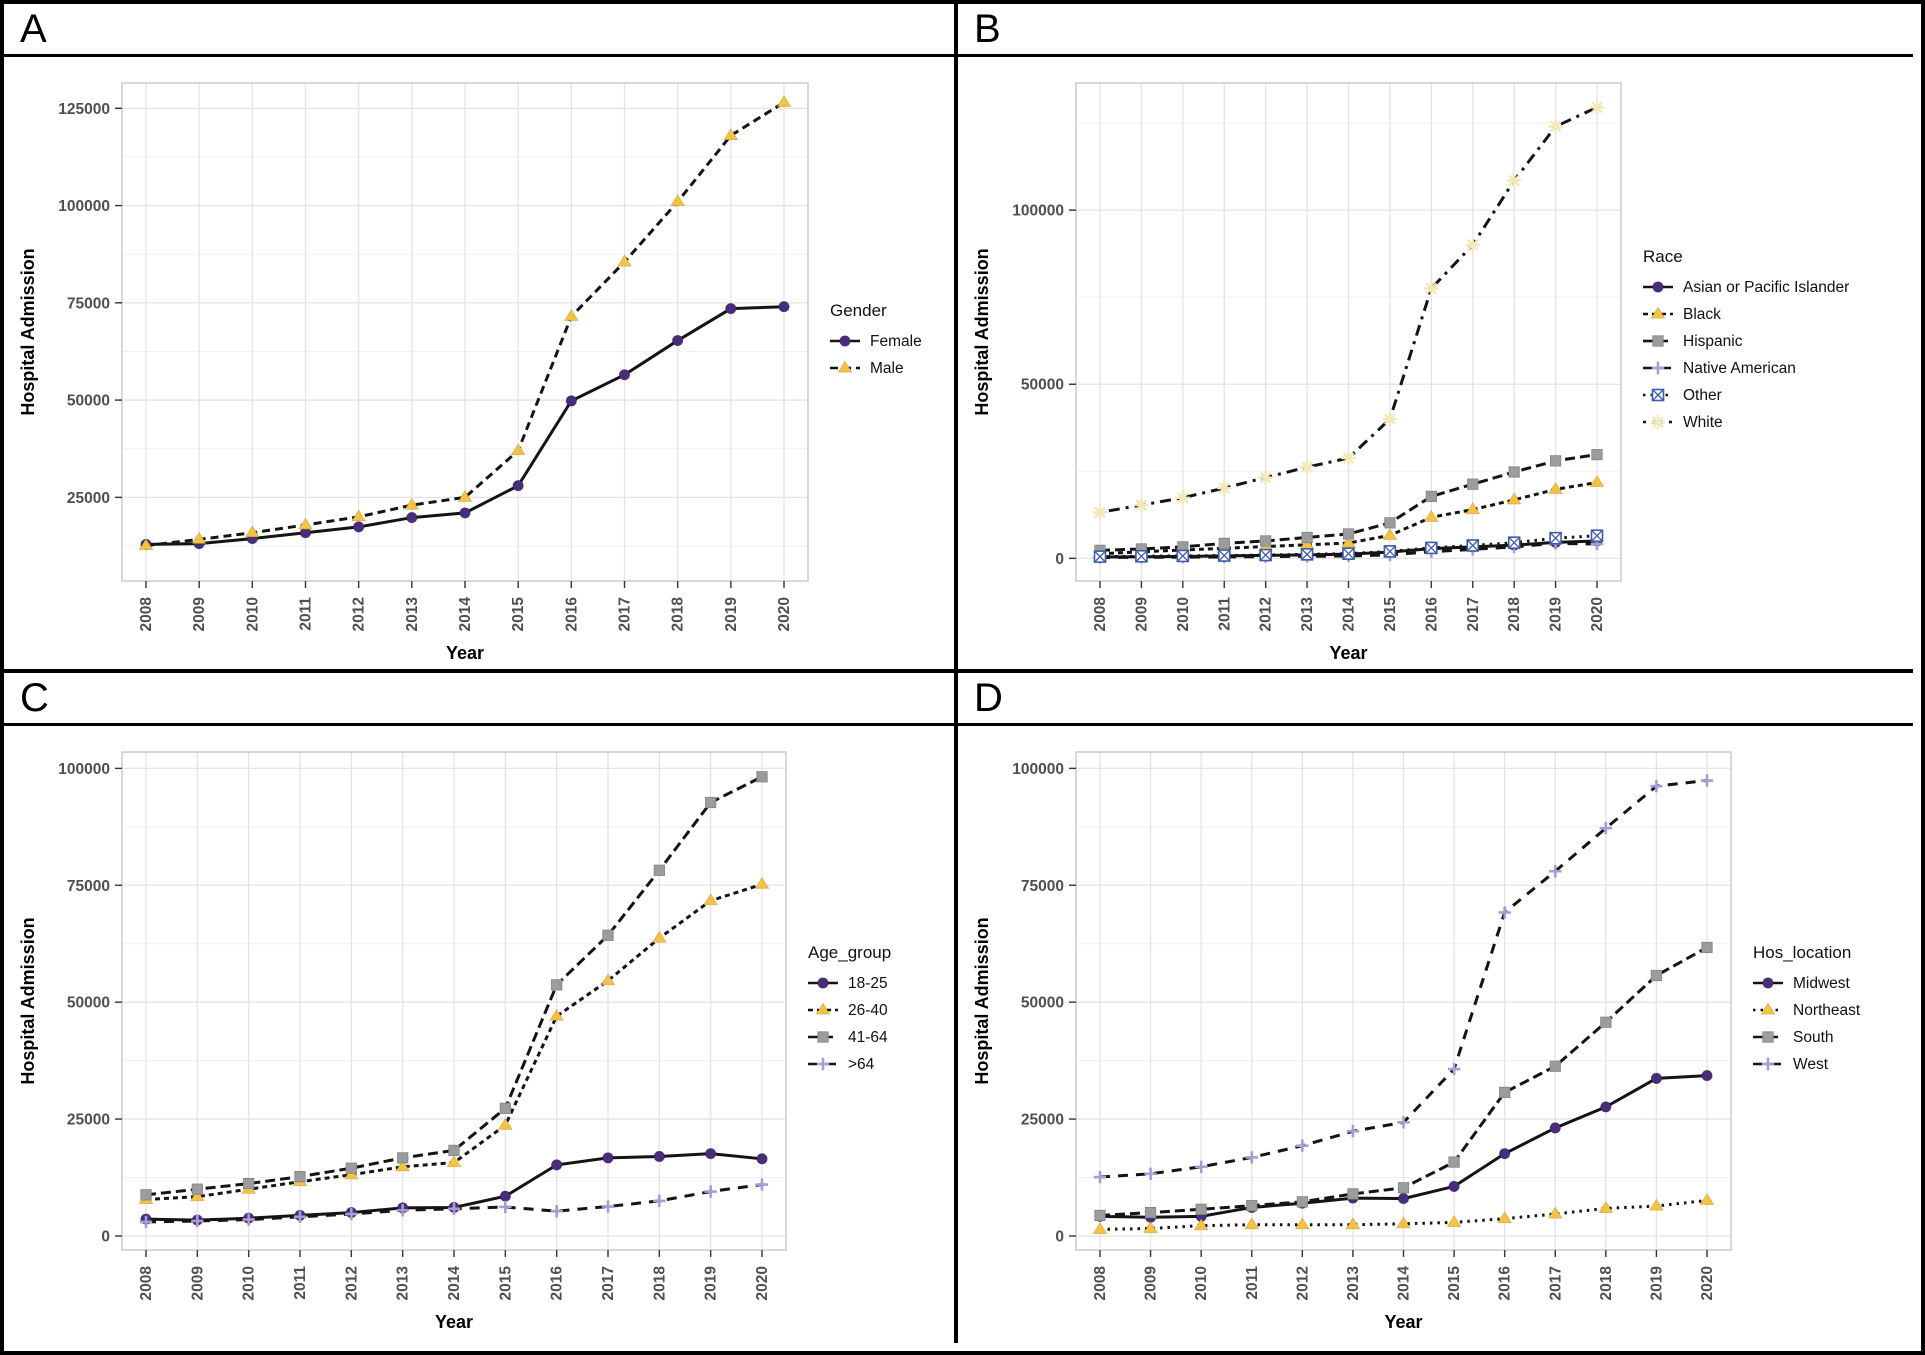 The height and width of the screenshot is (1355, 1925). I want to click on legend-item-label: Midwest, so click(1822, 983).